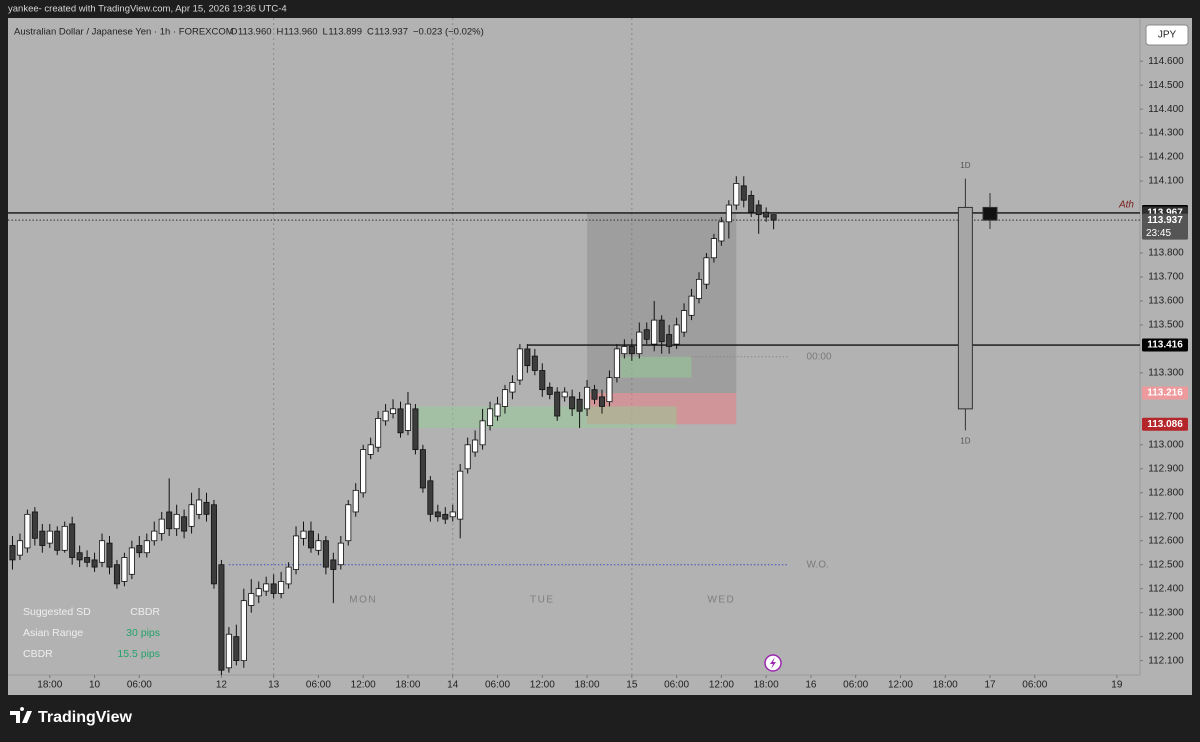 The width and height of the screenshot is (1200, 742). I want to click on lightning-icon, so click(773, 663).